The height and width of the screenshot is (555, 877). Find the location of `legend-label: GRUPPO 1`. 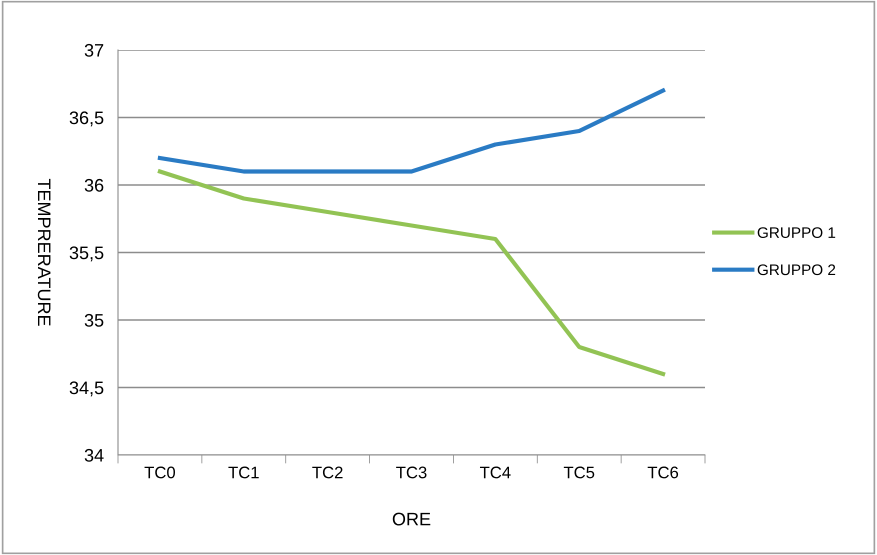

legend-label: GRUPPO 1 is located at coordinates (797, 232).